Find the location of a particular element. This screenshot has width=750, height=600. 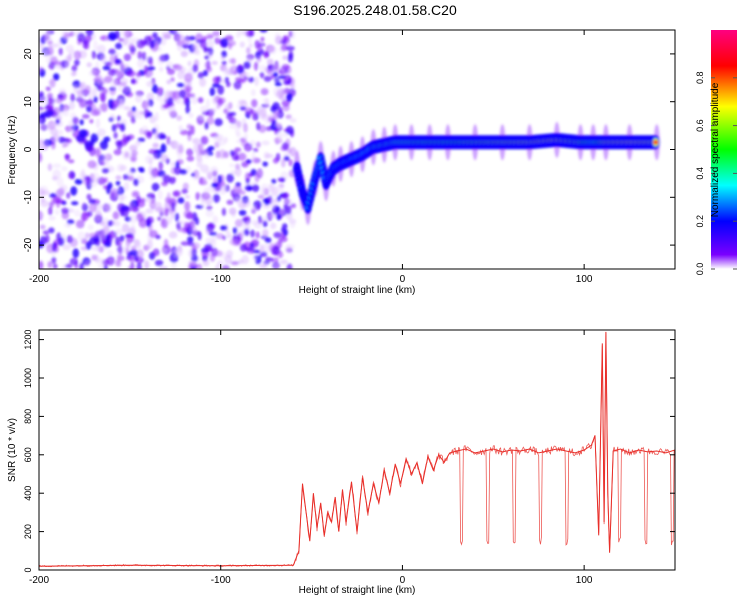

snr-x-label: Height of straight line (km) is located at coordinates (357, 590).